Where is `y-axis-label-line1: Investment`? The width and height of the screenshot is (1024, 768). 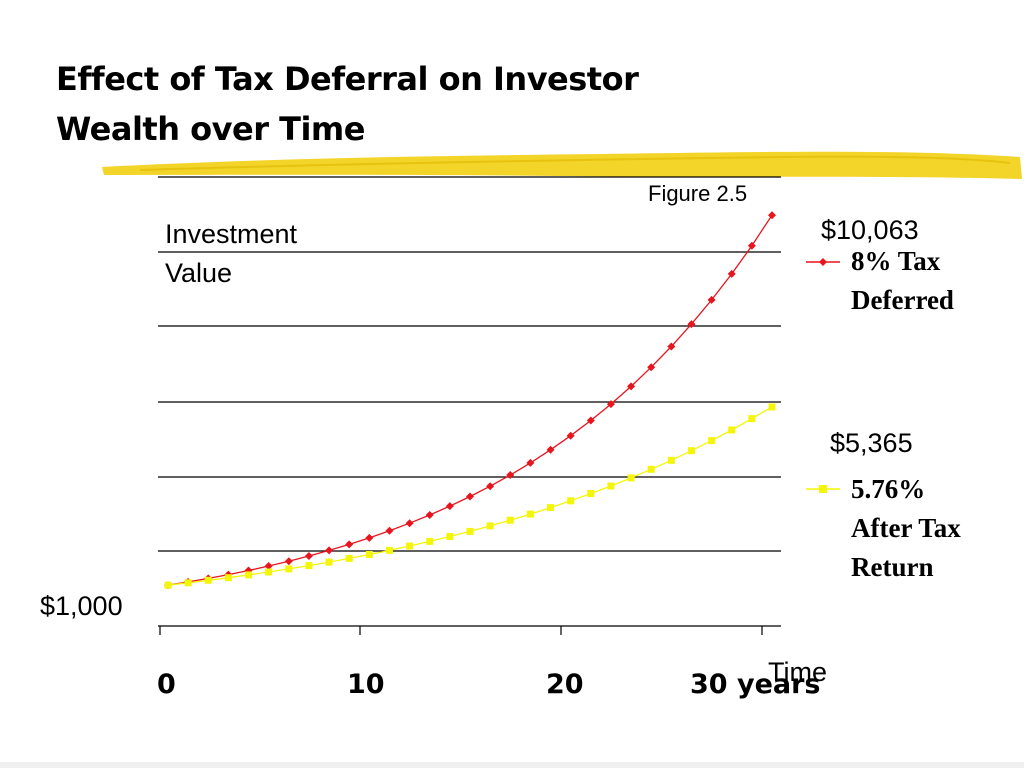 y-axis-label-line1: Investment is located at coordinates (231, 234).